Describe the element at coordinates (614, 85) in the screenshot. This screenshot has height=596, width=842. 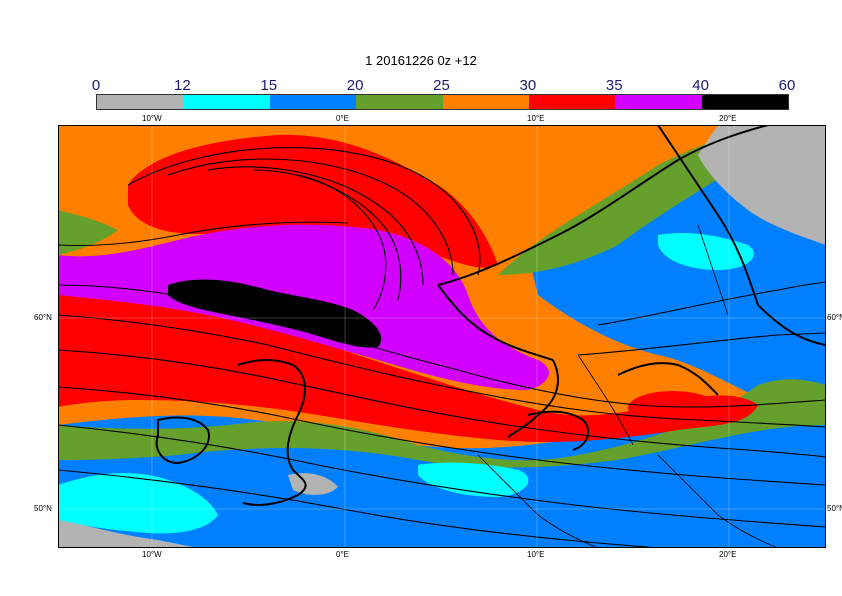
I see `colorbar-label: 35` at that location.